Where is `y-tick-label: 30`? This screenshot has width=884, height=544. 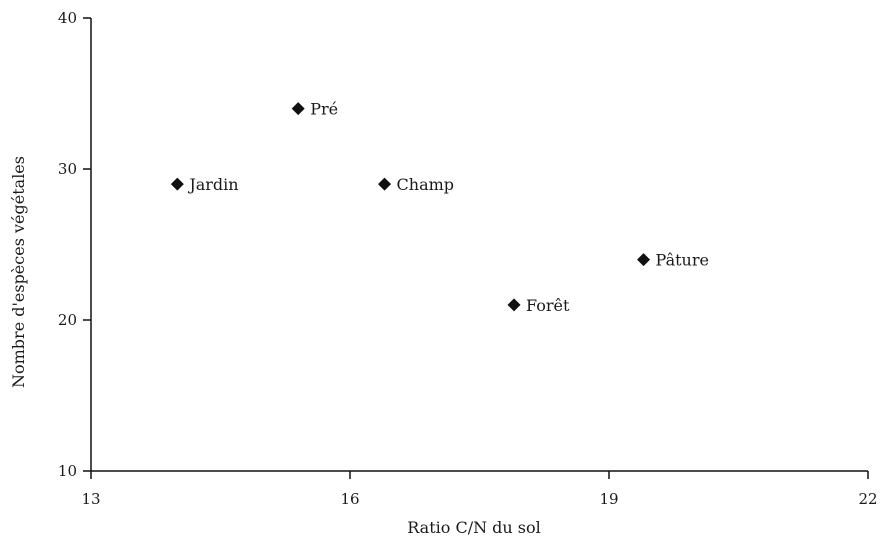
y-tick-label: 30 is located at coordinates (67, 169).